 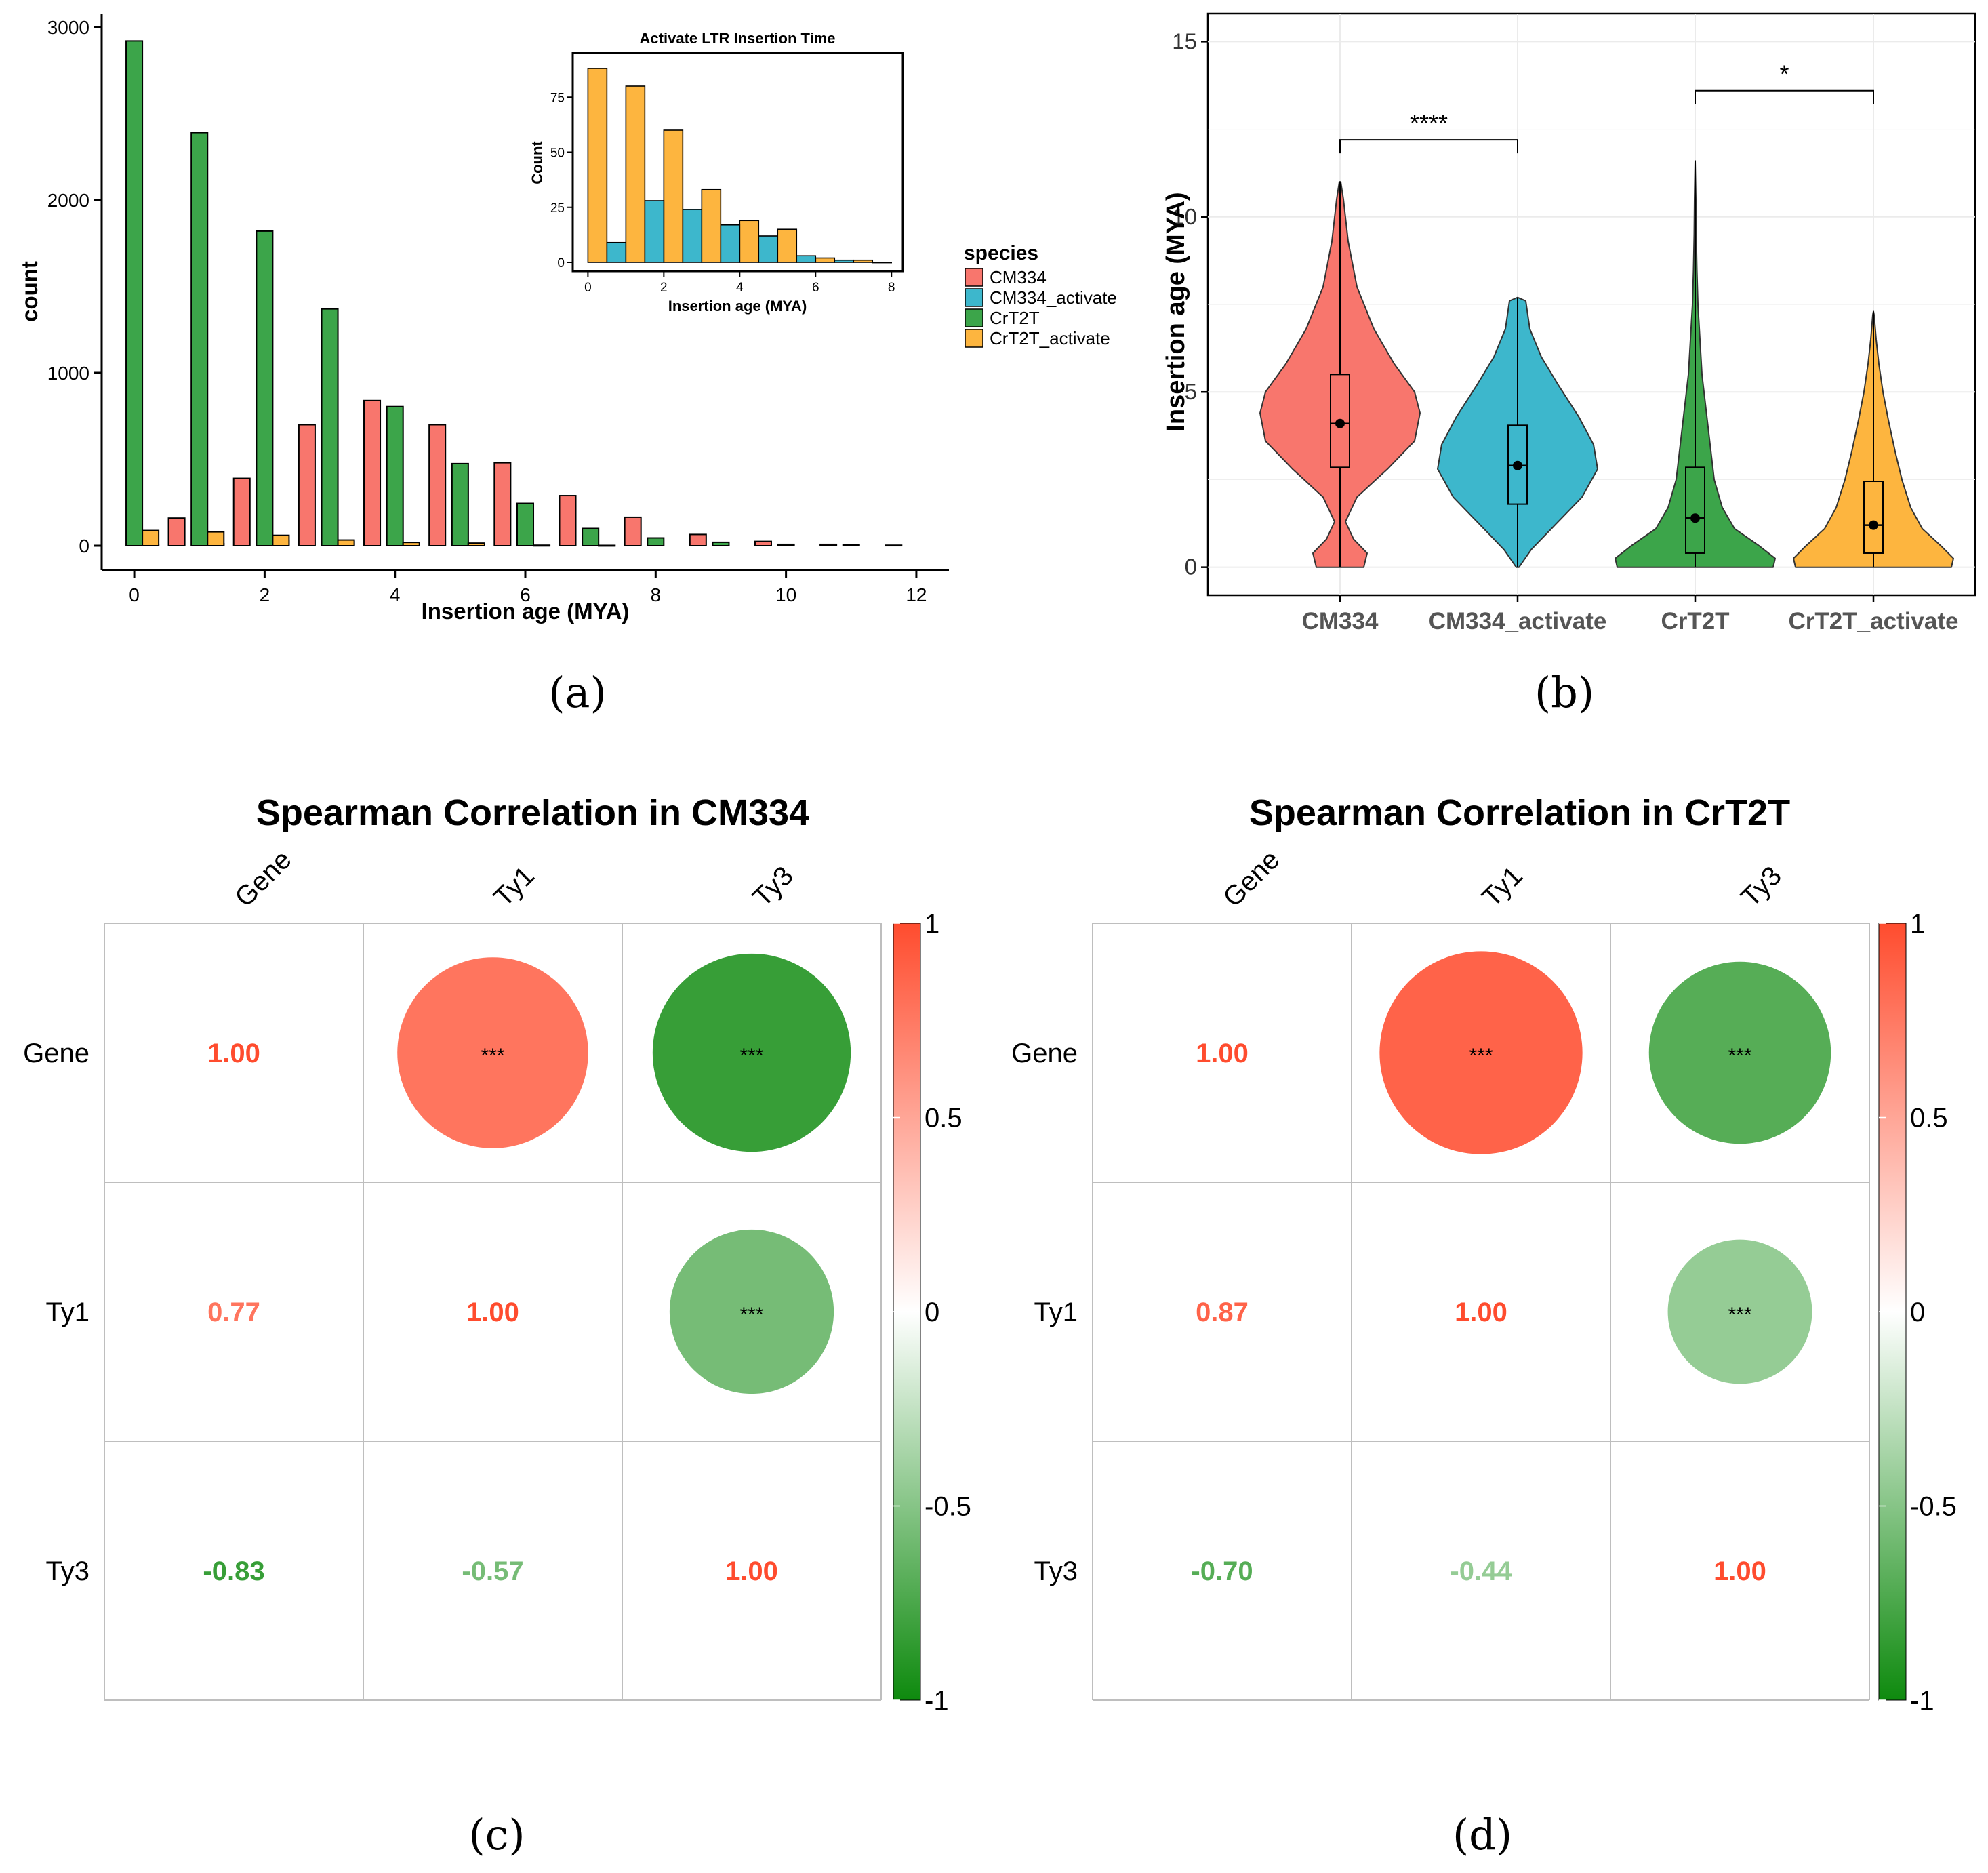 I want to click on a-x-tick-label: 4, so click(x=395, y=594).